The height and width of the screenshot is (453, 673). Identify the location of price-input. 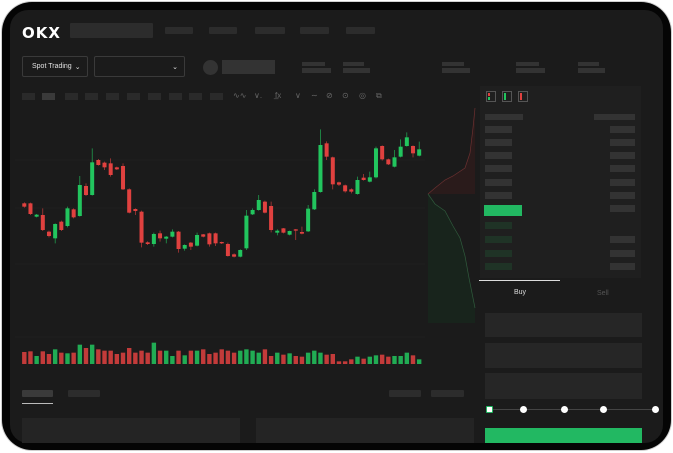
(563, 325).